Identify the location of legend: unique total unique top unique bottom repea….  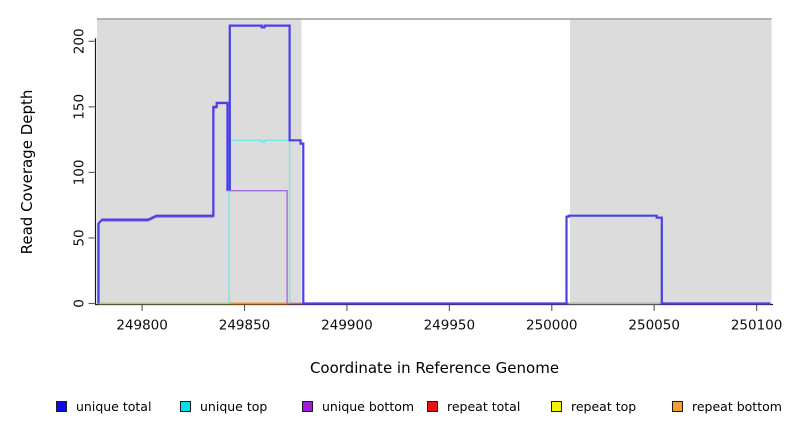
(396, 408).